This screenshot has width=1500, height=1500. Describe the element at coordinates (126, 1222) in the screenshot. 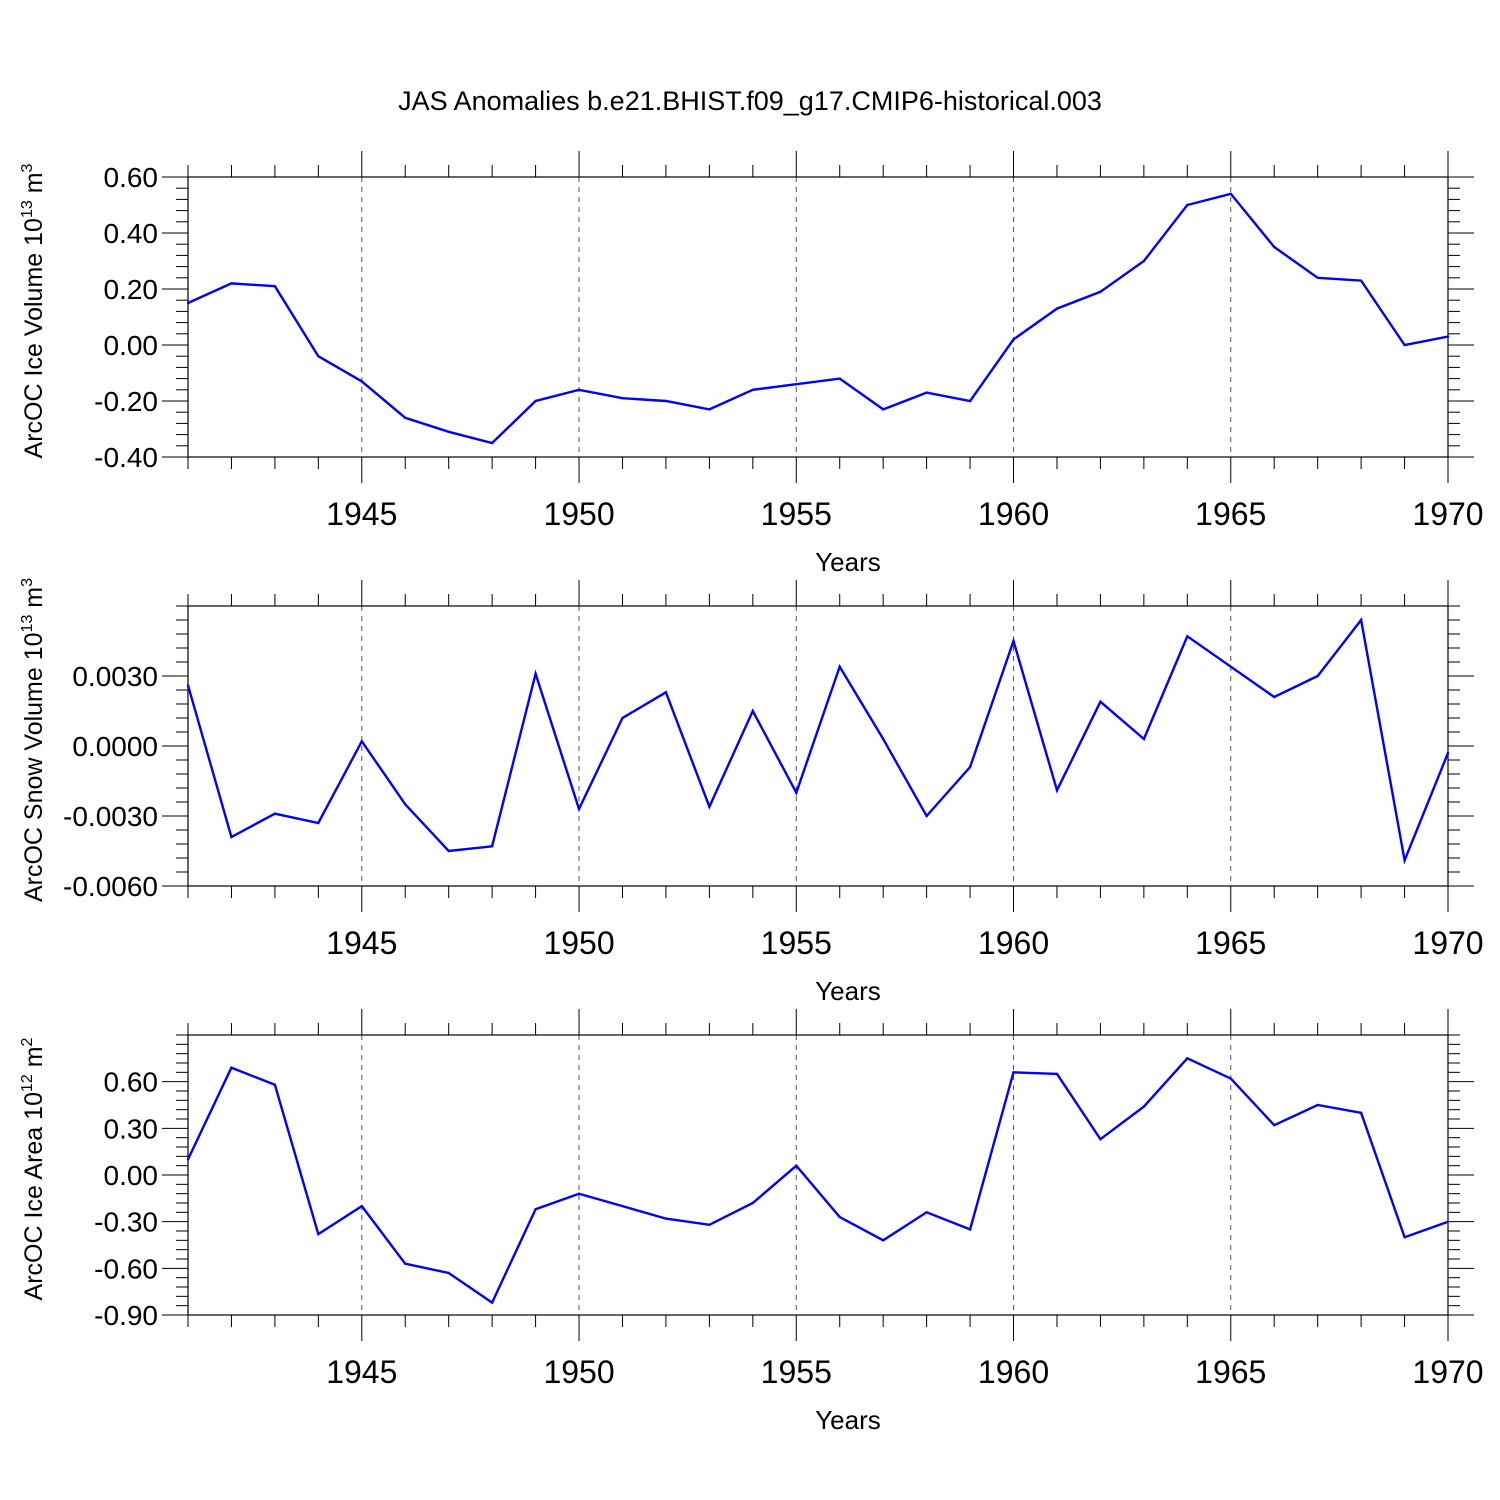

I see `y-tick-label: -0.30` at that location.